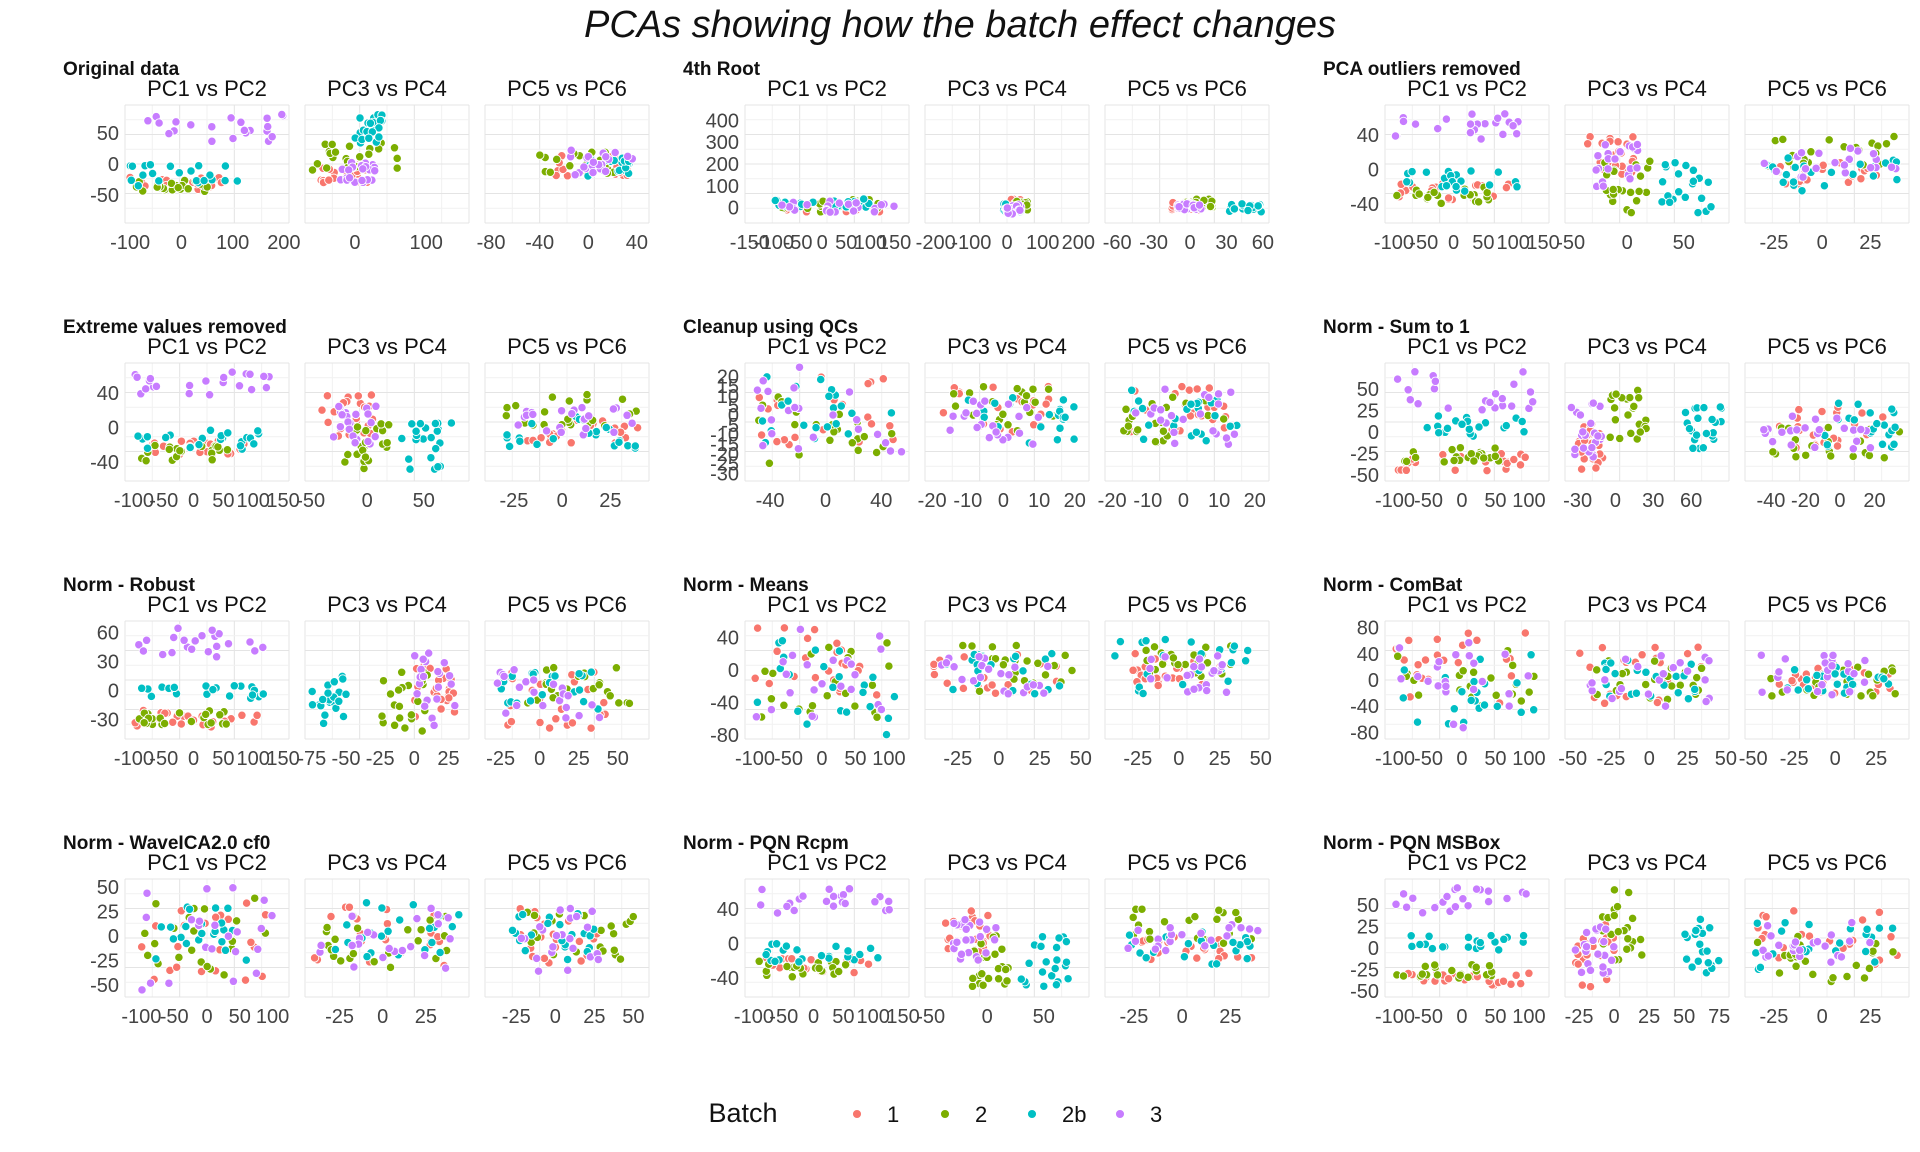 Image resolution: width=1920 pixels, height=1152 pixels. I want to click on y-tick-label: 0, so click(1373, 949).